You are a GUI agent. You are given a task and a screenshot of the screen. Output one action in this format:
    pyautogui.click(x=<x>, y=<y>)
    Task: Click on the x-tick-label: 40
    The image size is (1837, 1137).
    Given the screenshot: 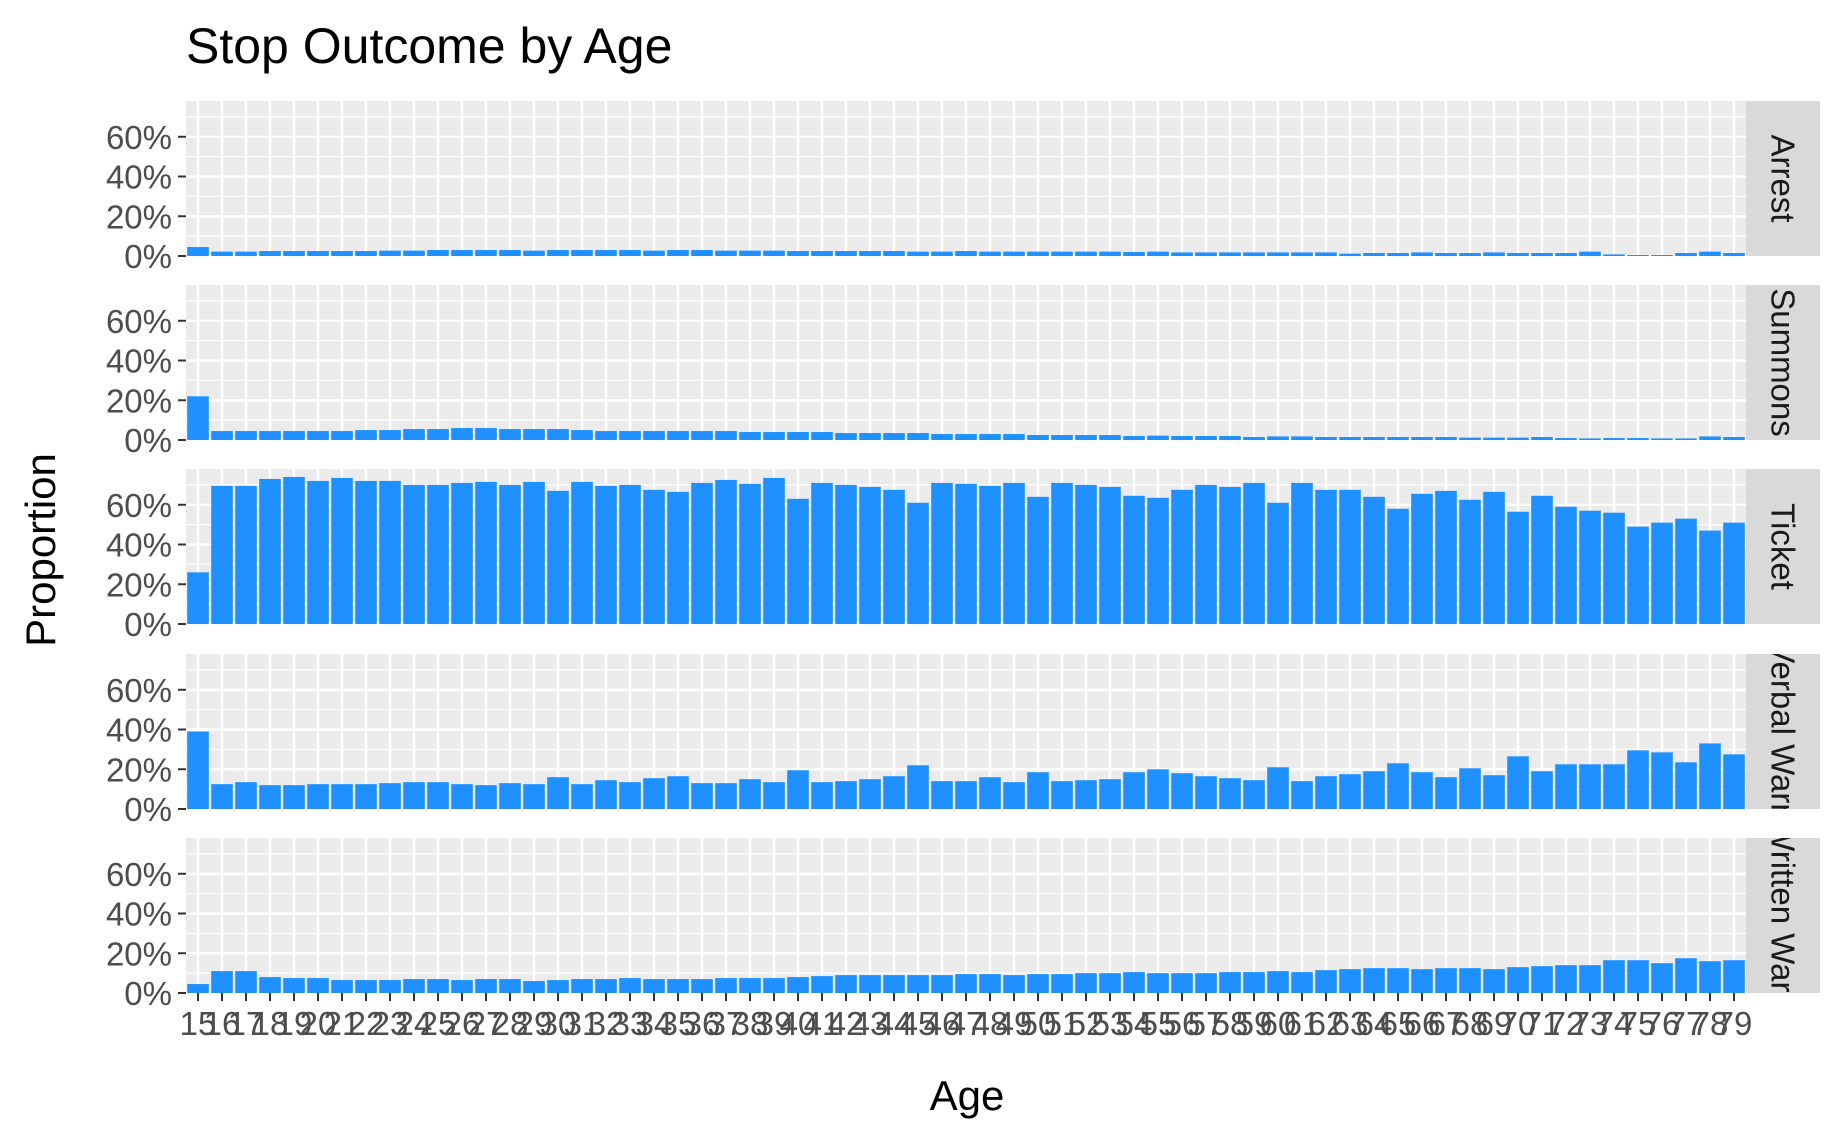 What is the action you would take?
    pyautogui.click(x=798, y=1023)
    